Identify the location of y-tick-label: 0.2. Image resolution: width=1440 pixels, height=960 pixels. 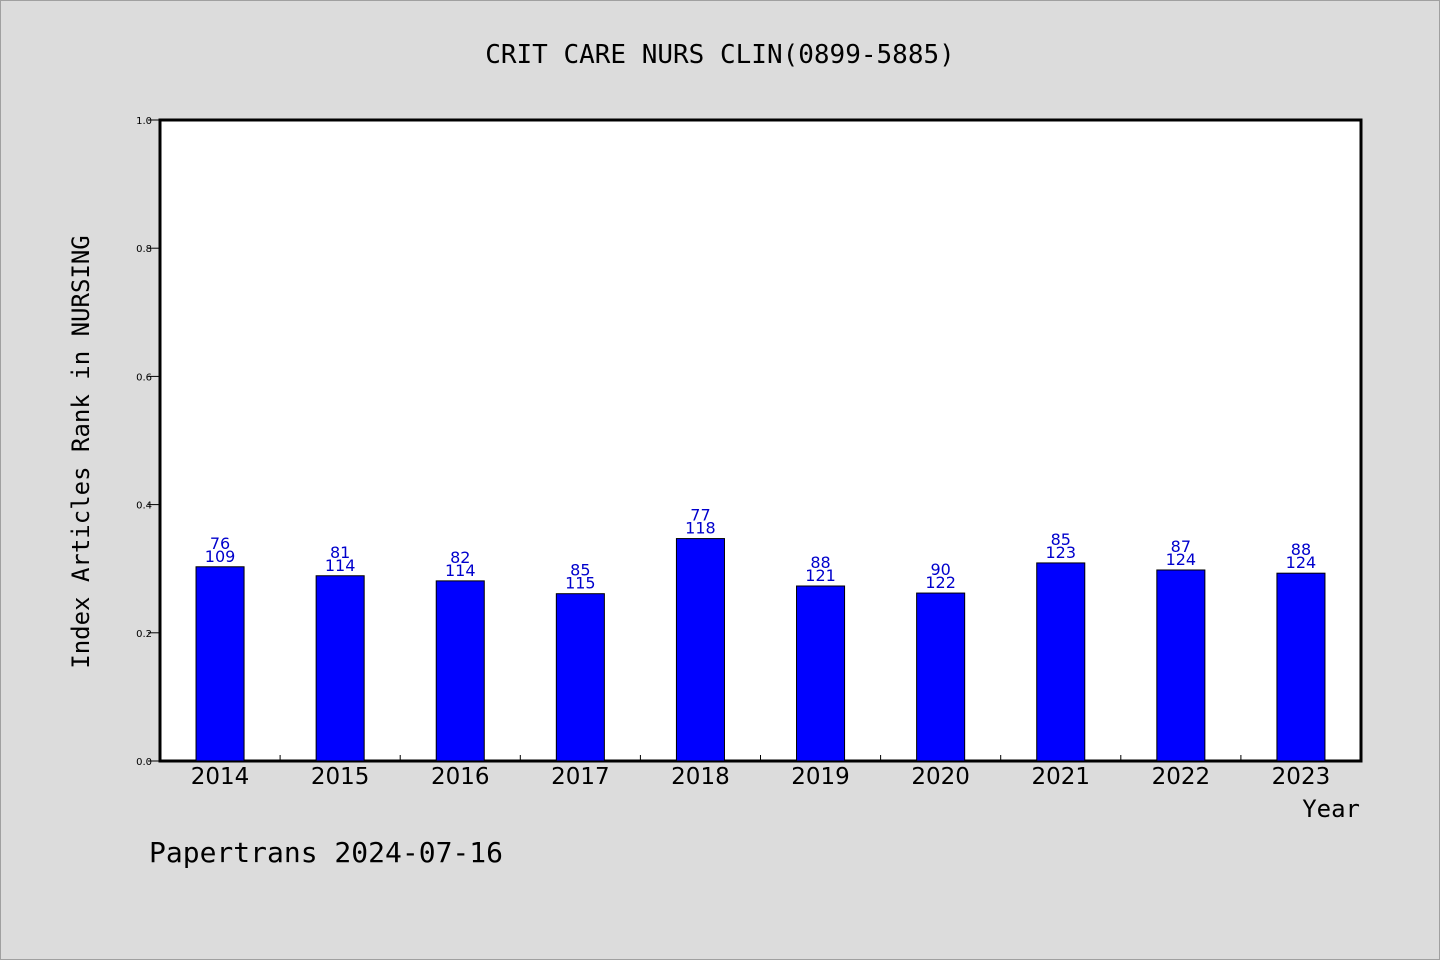
(144, 634).